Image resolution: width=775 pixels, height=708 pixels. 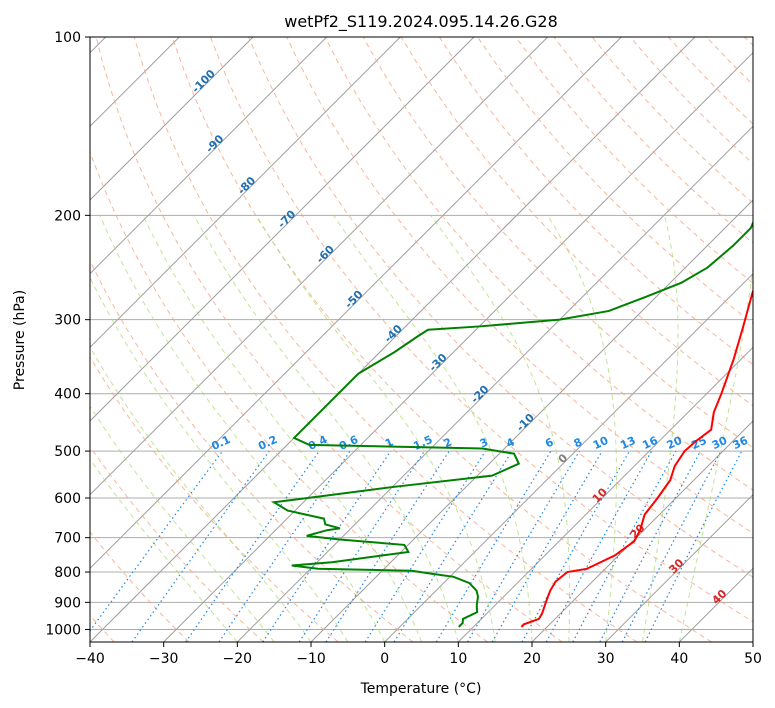 What do you see at coordinates (627, 443) in the screenshot?
I see `mixing-ratio-label: 13` at bounding box center [627, 443].